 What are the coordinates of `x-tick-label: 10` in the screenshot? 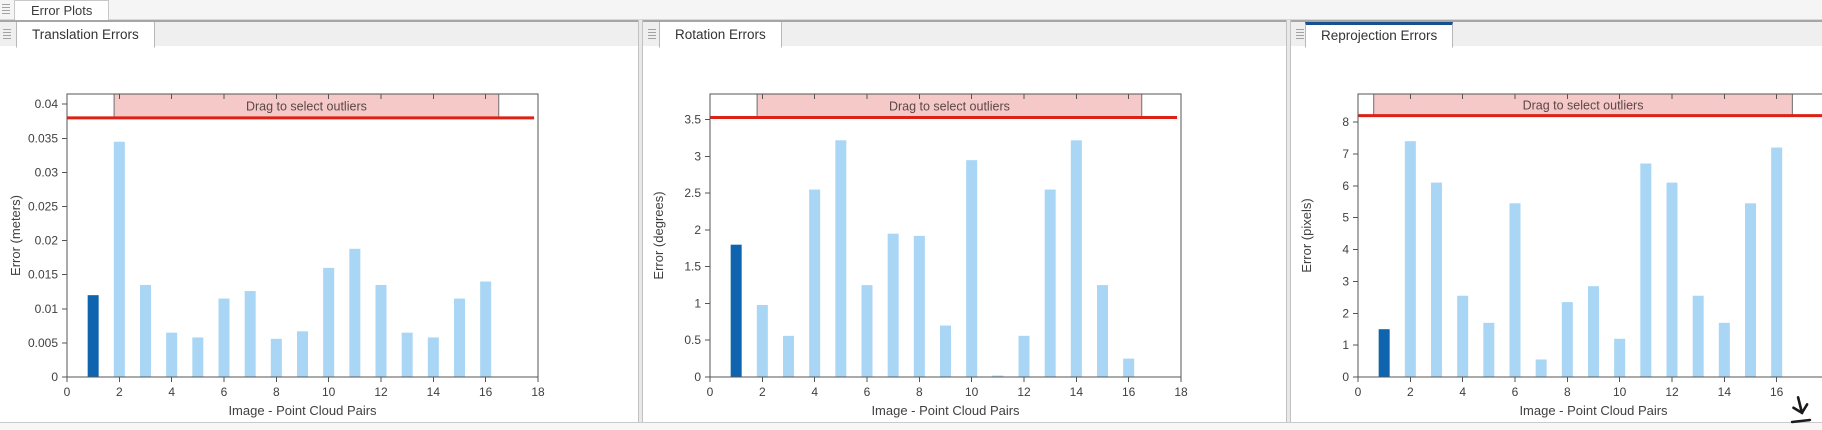 It's located at (972, 392).